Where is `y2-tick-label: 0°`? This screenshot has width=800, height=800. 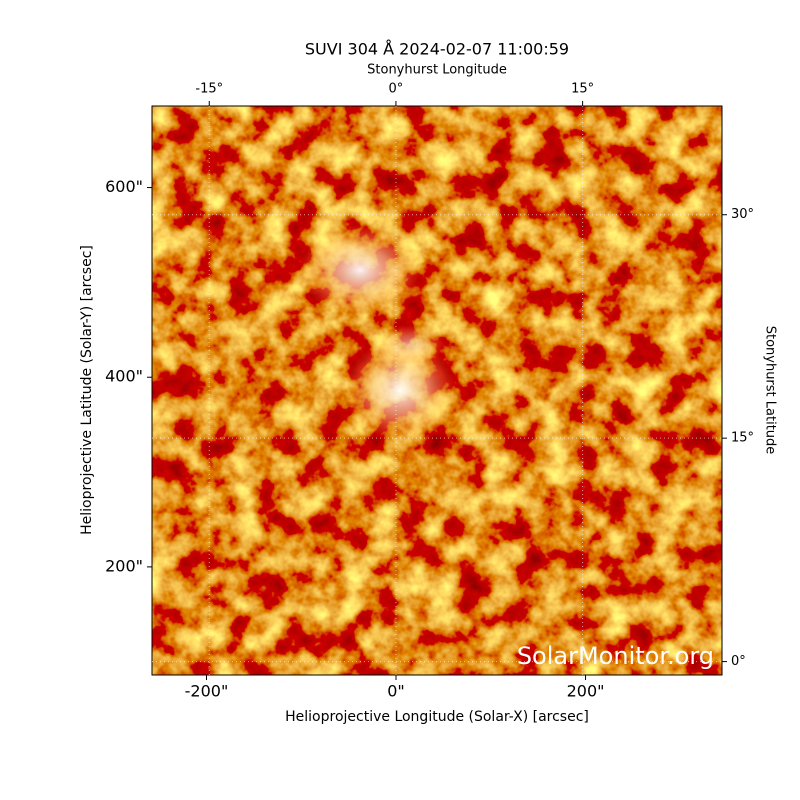
y2-tick-label: 0° is located at coordinates (738, 661).